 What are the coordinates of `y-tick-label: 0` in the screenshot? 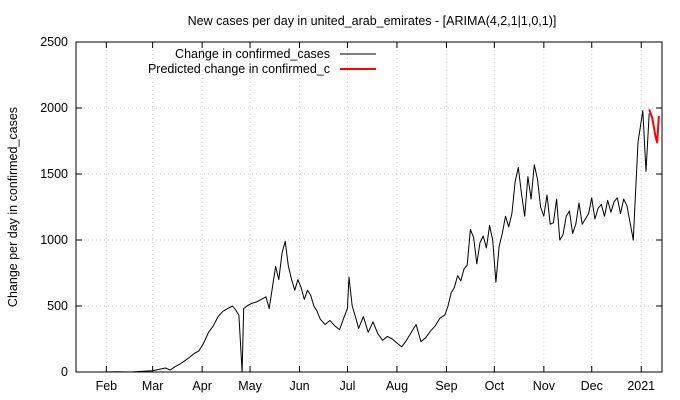 It's located at (64, 372).